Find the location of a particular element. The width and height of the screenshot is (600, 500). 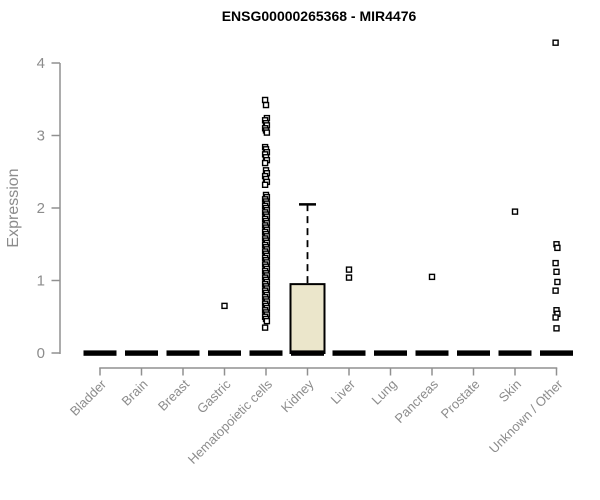

outlier-point-skin is located at coordinates (515, 211).